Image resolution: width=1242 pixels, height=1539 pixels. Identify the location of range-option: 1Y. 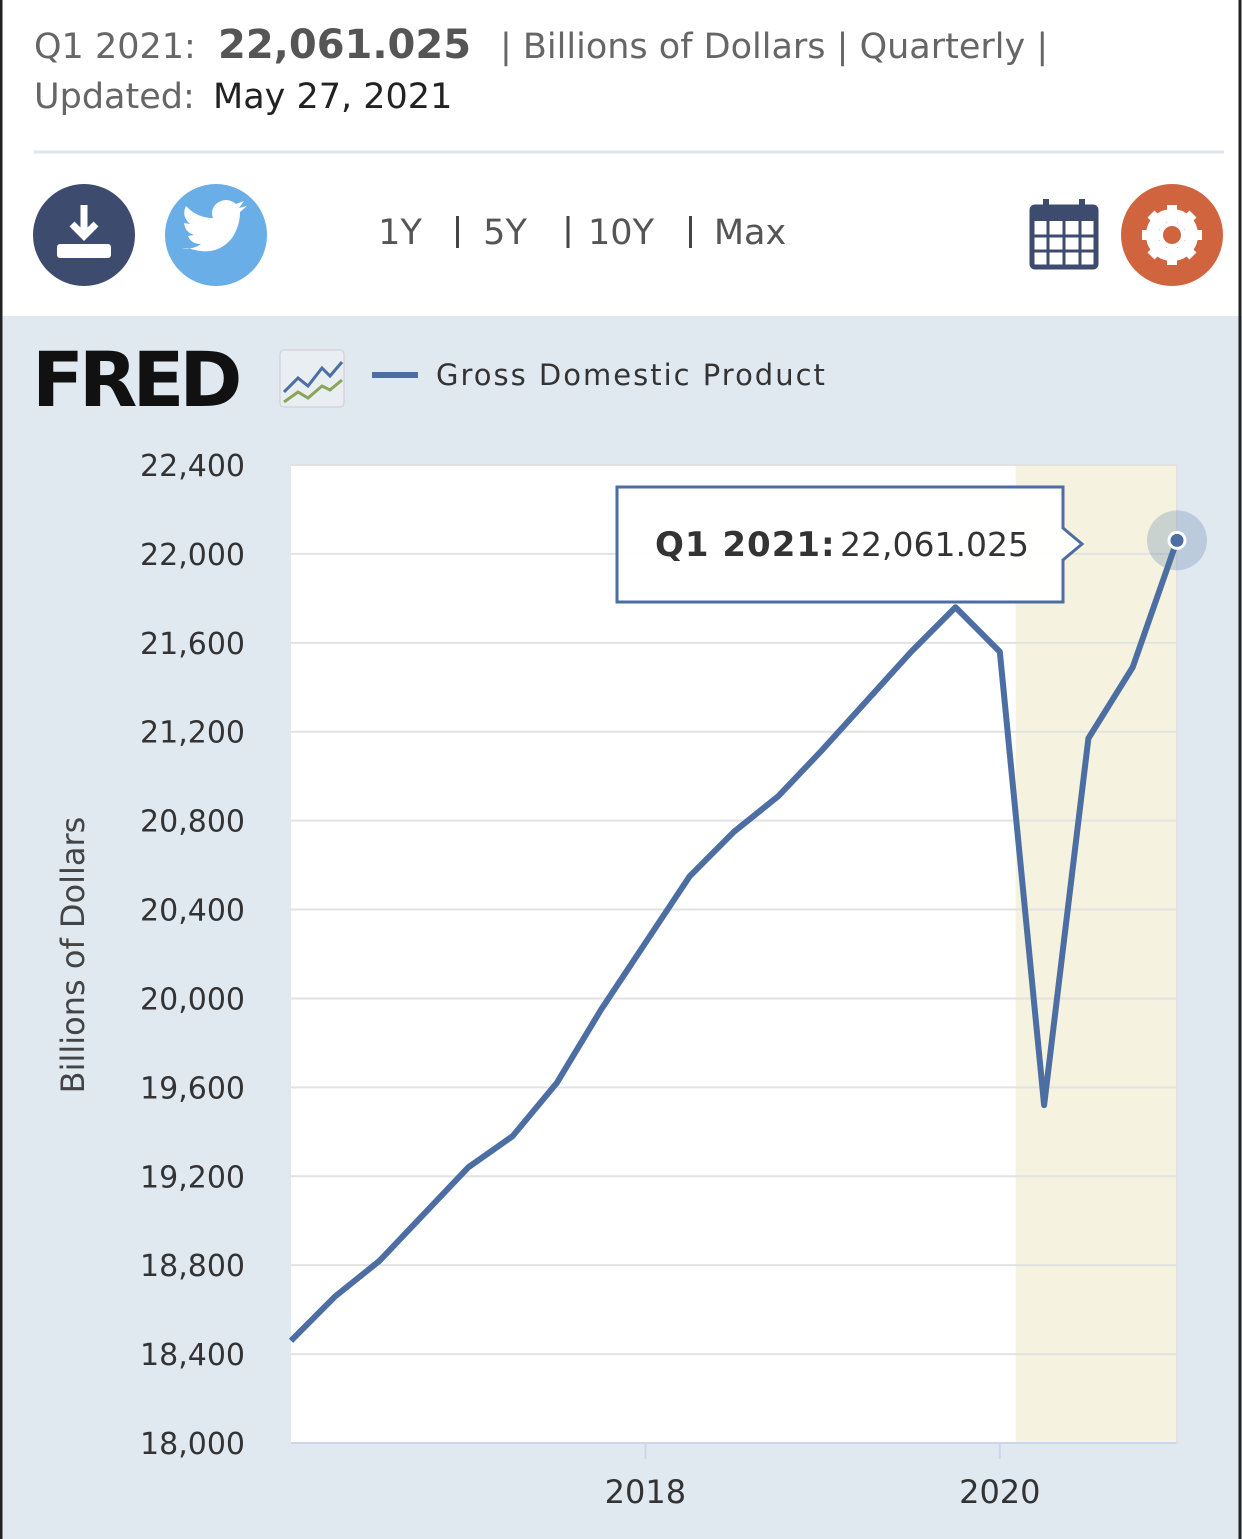
(400, 233).